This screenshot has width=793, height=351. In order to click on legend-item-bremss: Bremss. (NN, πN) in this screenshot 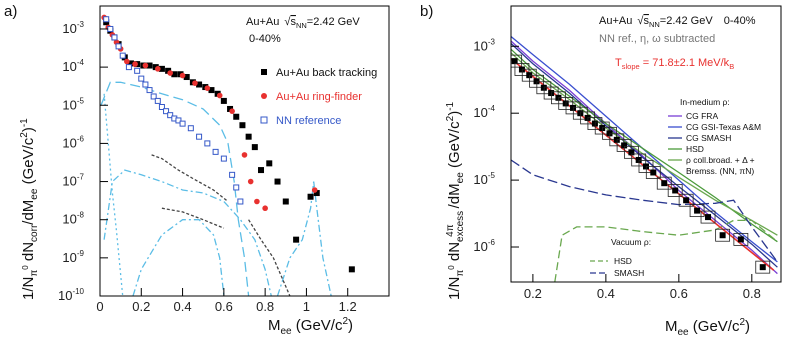, I will do `click(720, 171)`.